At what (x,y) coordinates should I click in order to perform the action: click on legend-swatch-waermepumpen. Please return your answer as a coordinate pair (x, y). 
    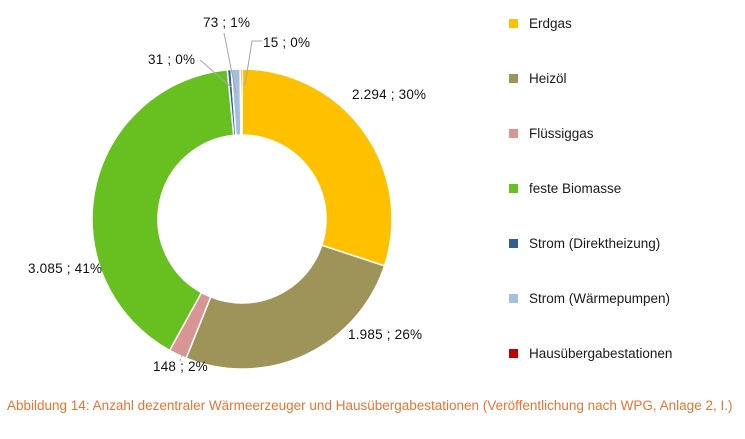
    Looking at the image, I should click on (513, 298).